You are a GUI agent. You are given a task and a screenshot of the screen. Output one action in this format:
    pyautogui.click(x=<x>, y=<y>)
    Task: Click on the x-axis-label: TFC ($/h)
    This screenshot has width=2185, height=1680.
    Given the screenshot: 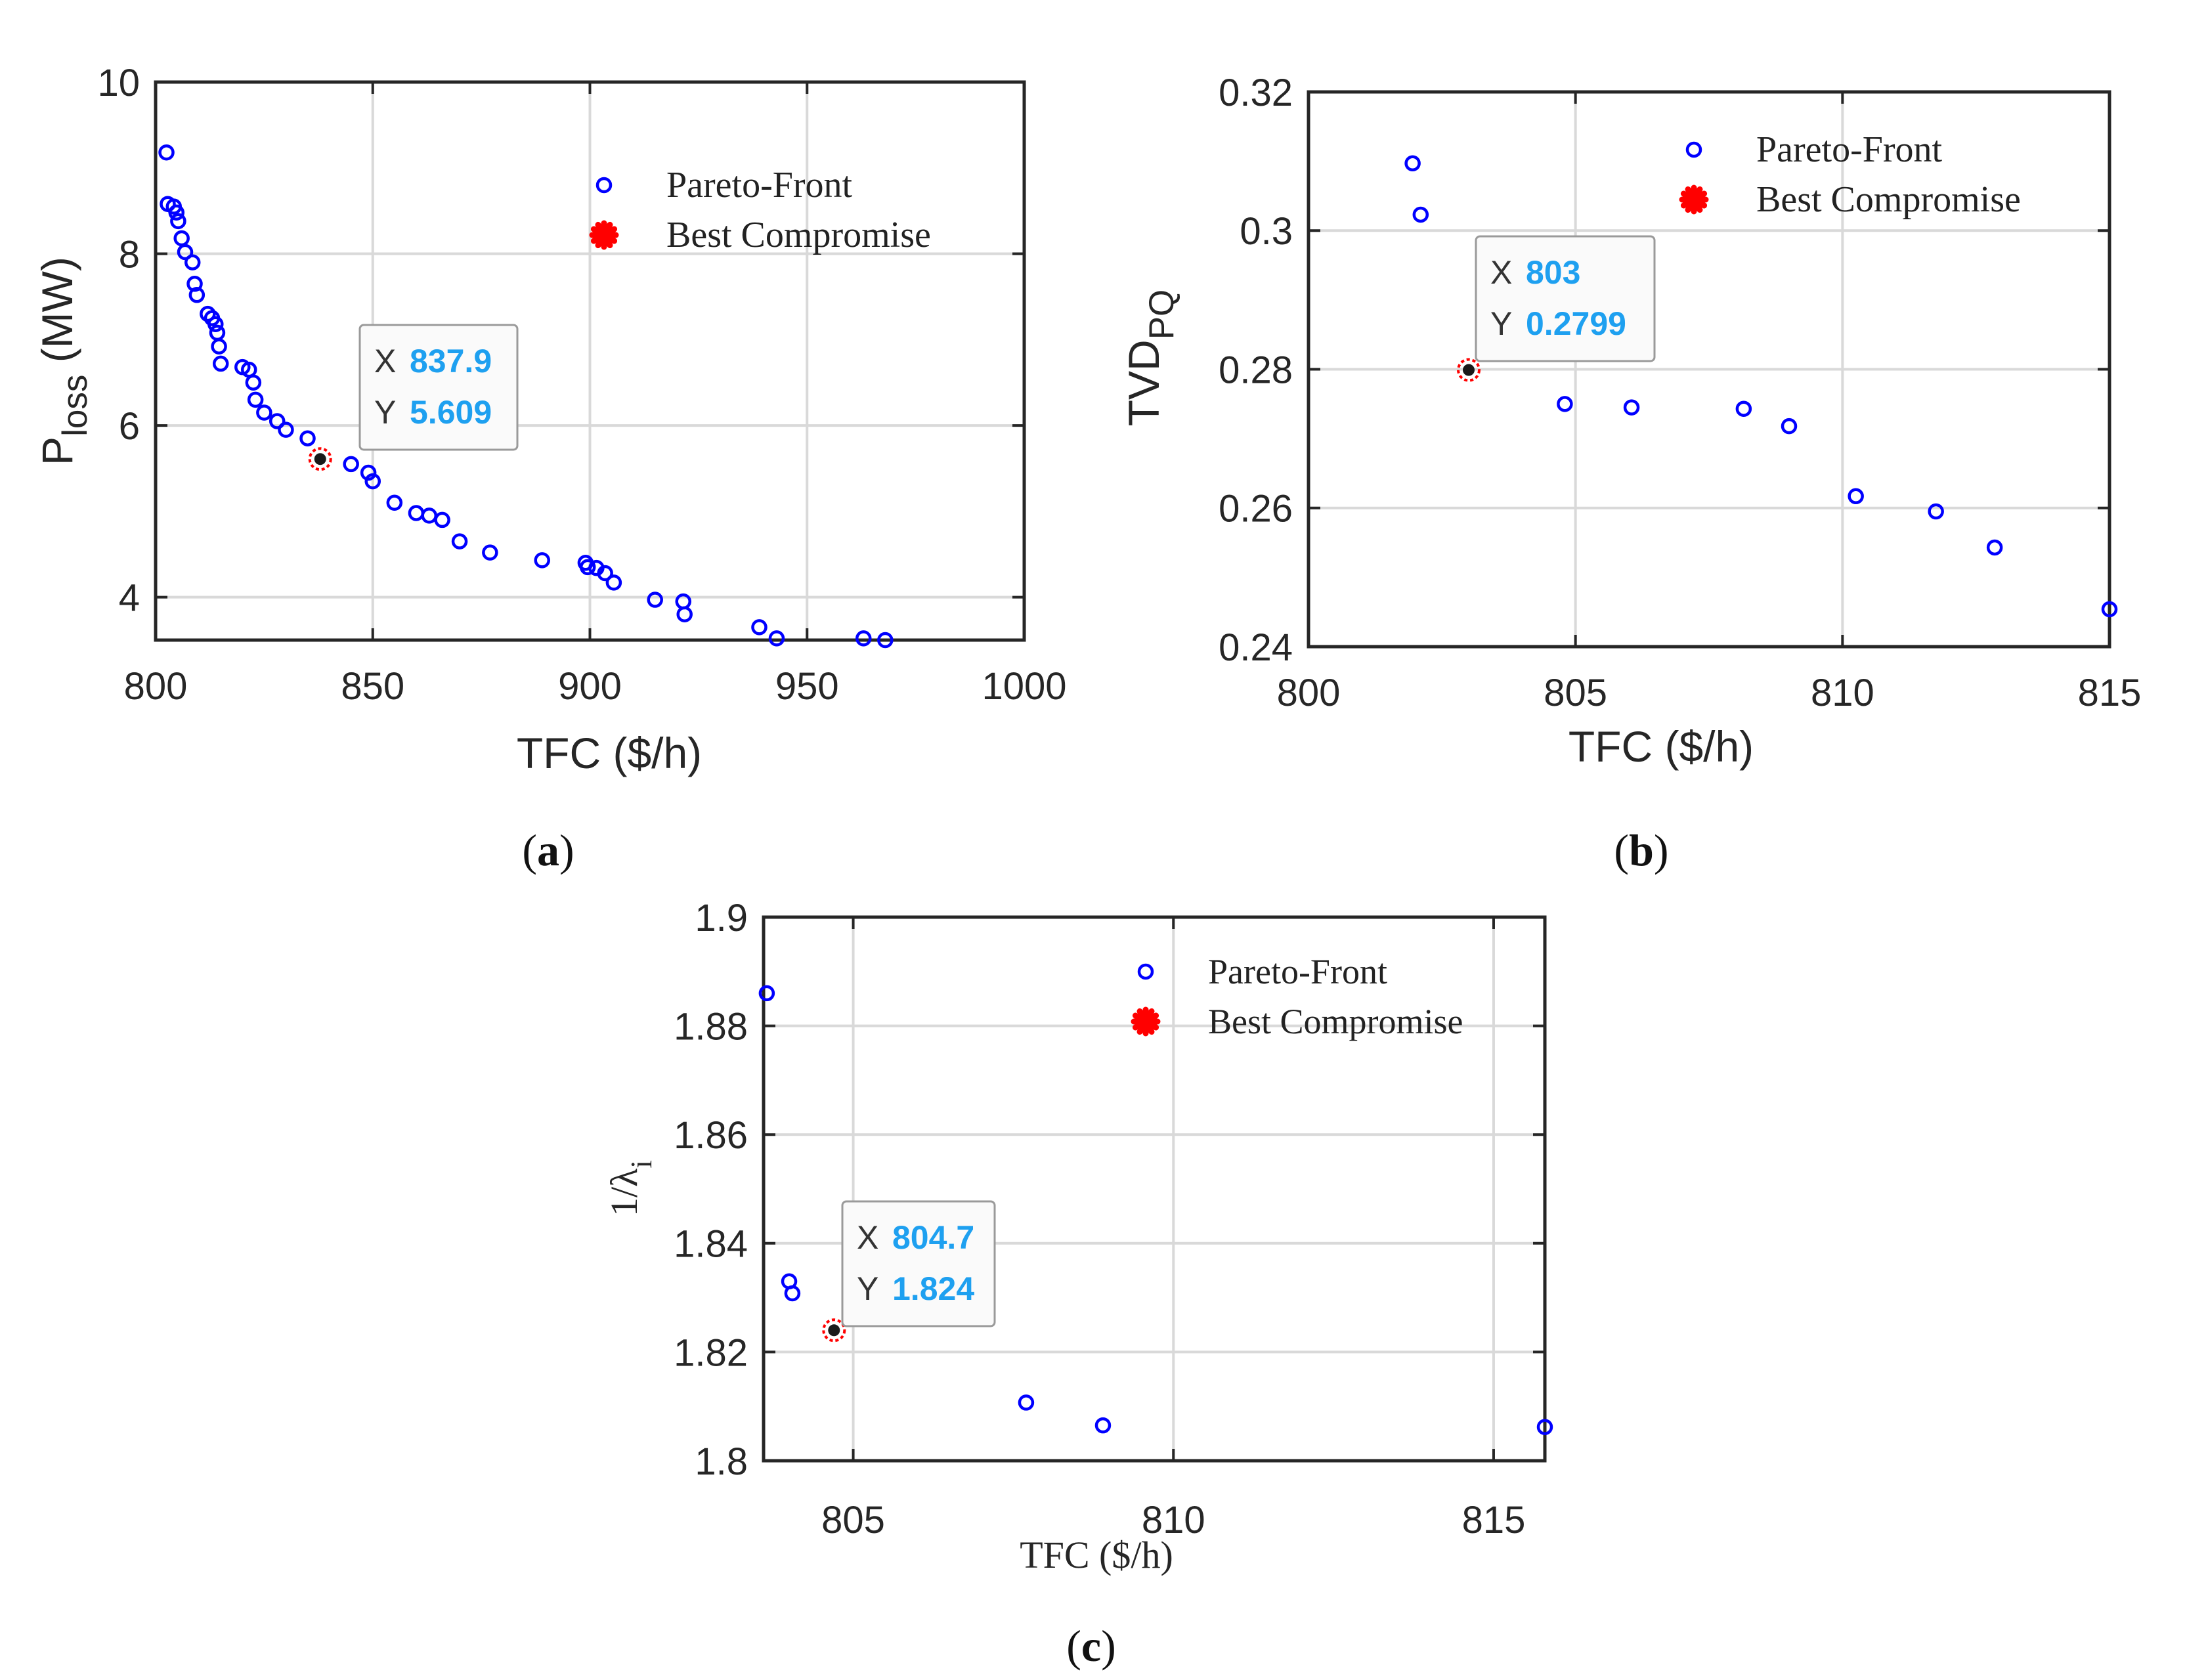 What is the action you would take?
    pyautogui.click(x=1096, y=1555)
    